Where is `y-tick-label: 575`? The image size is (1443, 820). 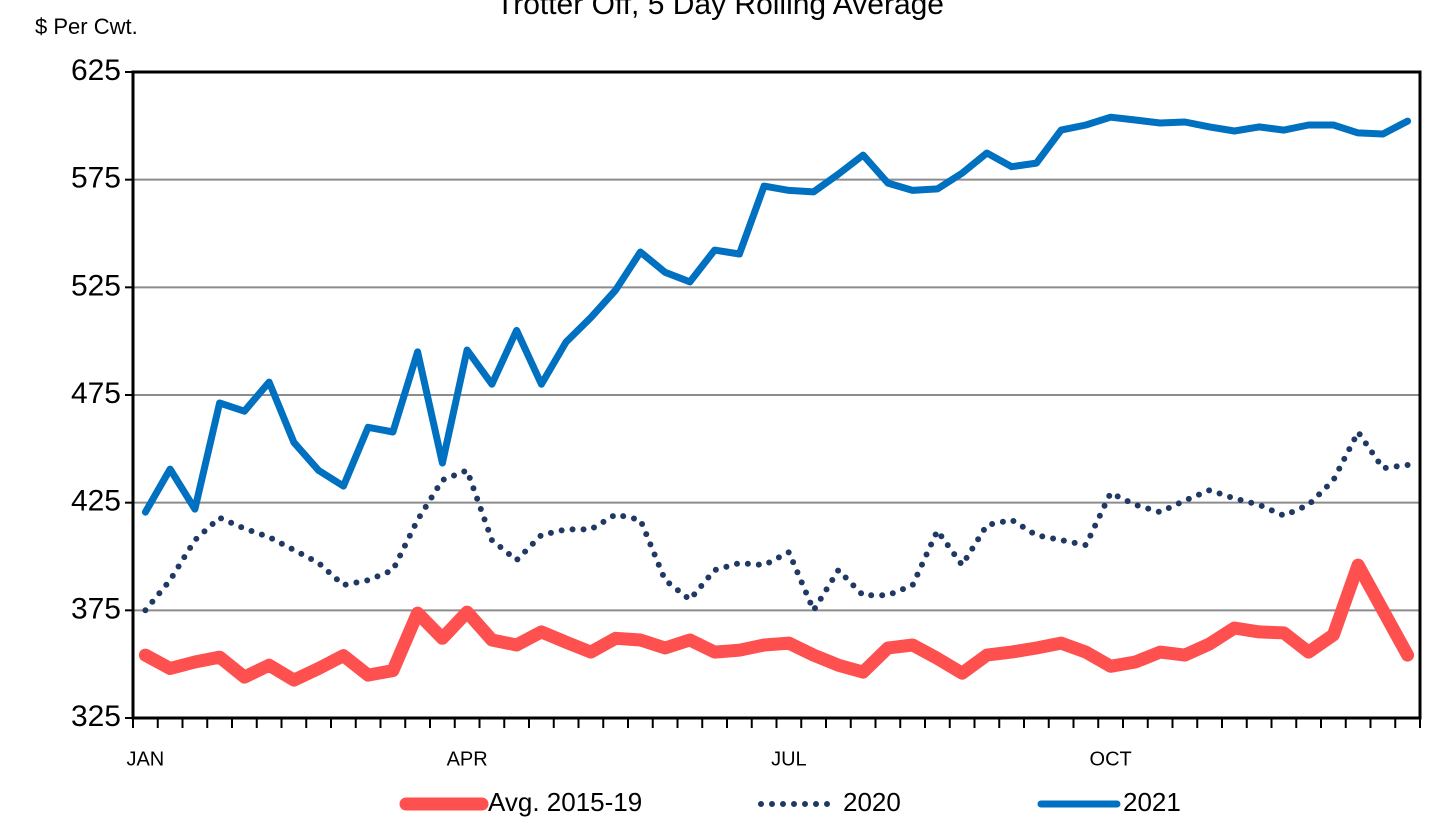
y-tick-label: 575 is located at coordinates (96, 178).